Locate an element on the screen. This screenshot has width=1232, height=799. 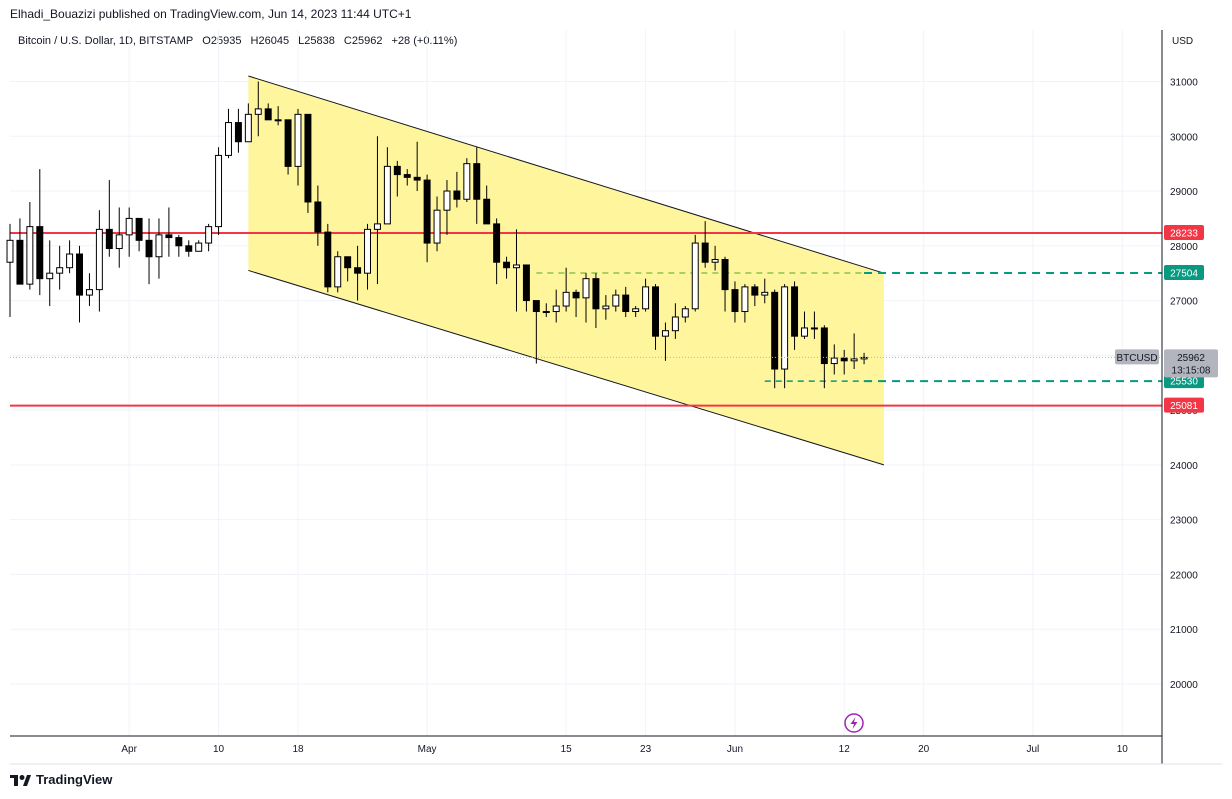
y-tick-label: 21000 is located at coordinates (1184, 630).